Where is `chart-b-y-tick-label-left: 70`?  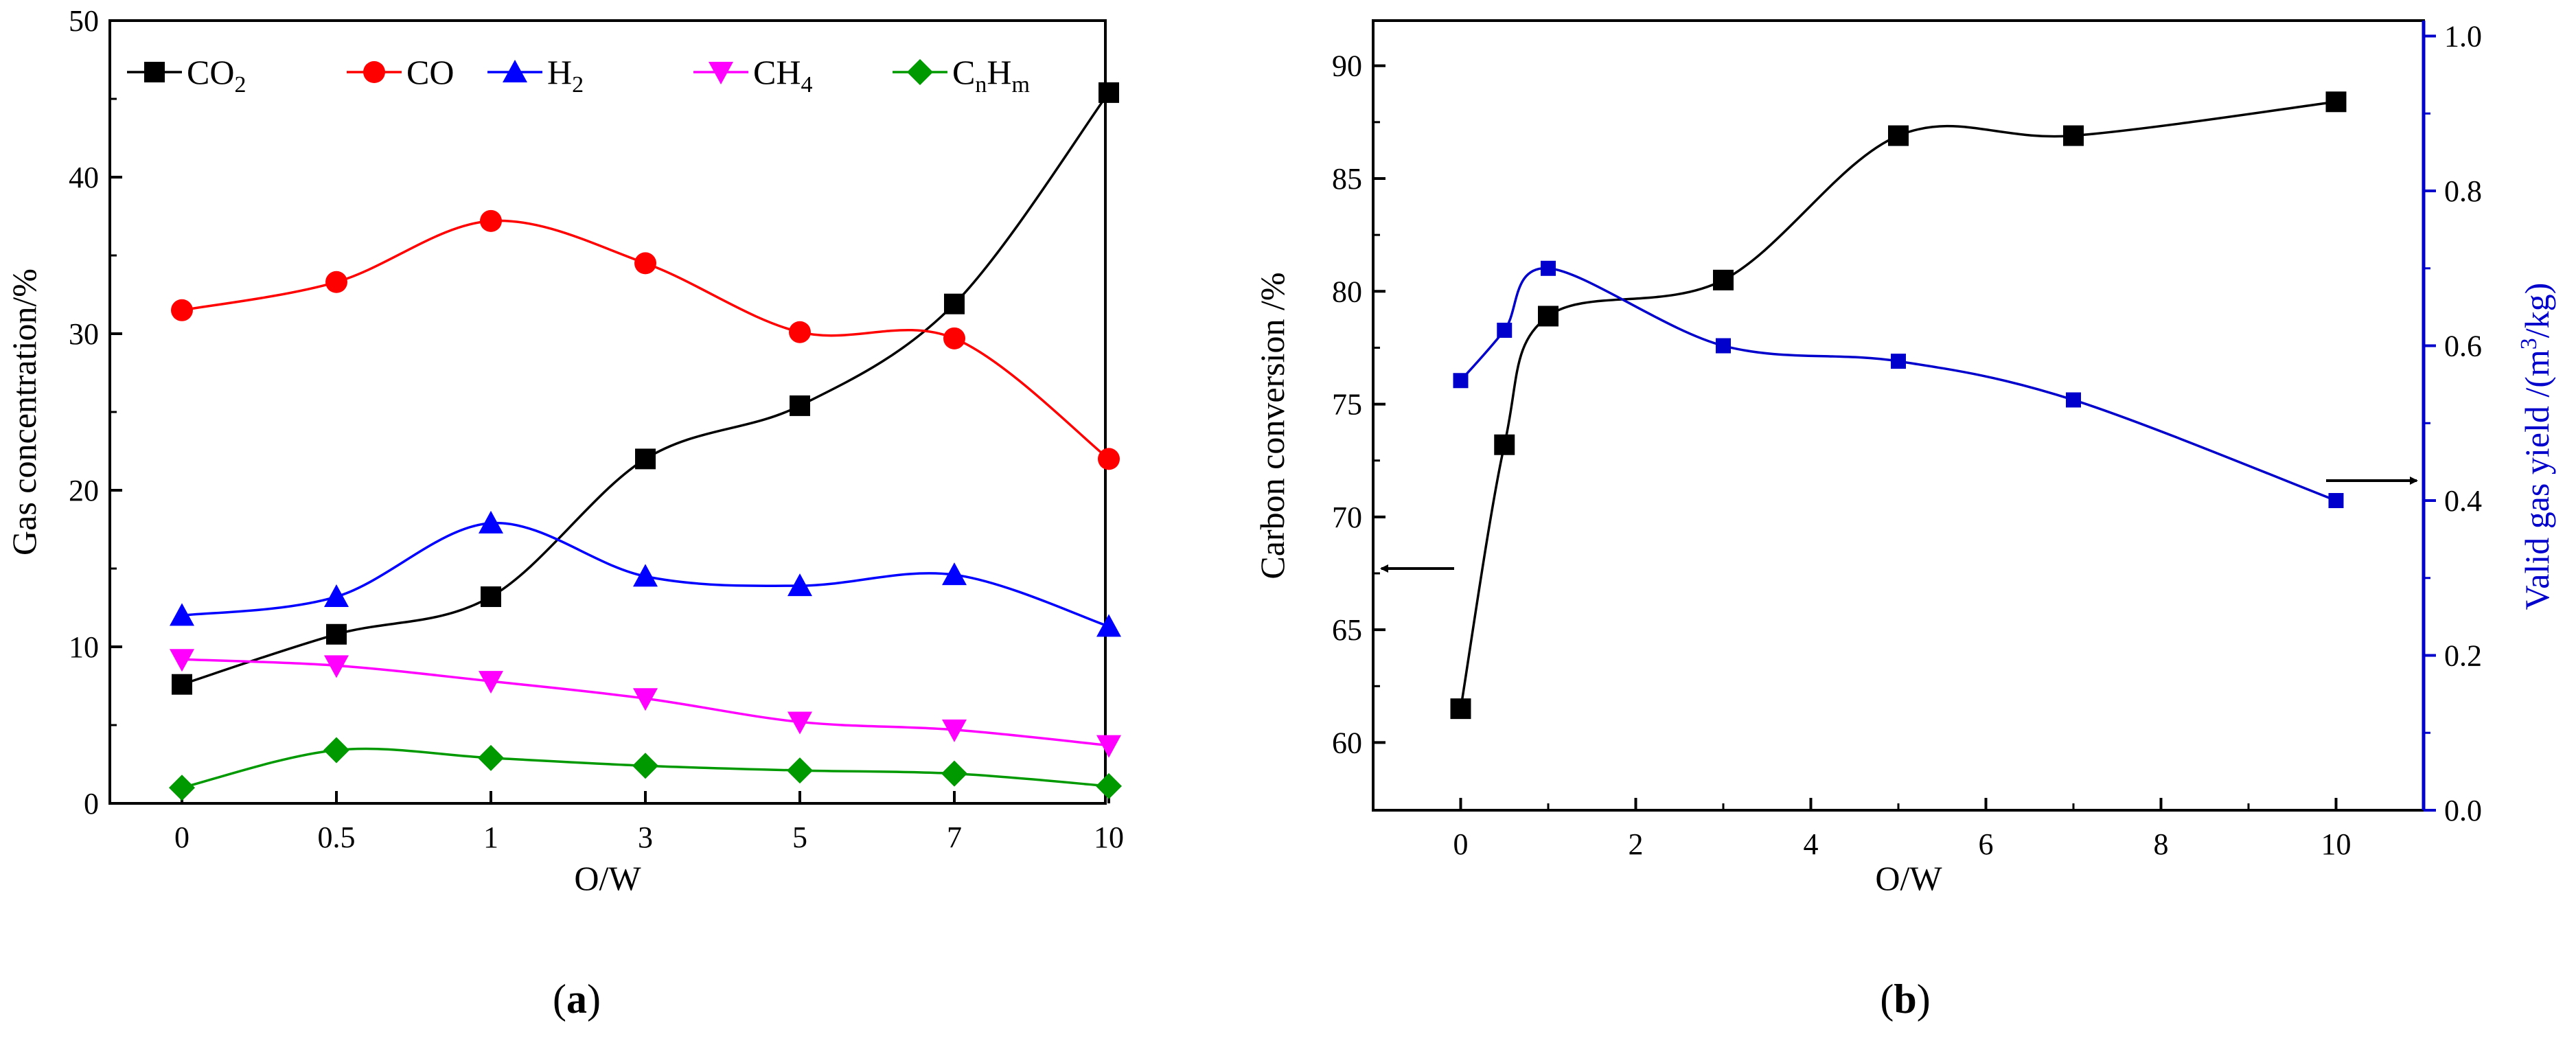
chart-b-y-tick-label-left: 70 is located at coordinates (1347, 517).